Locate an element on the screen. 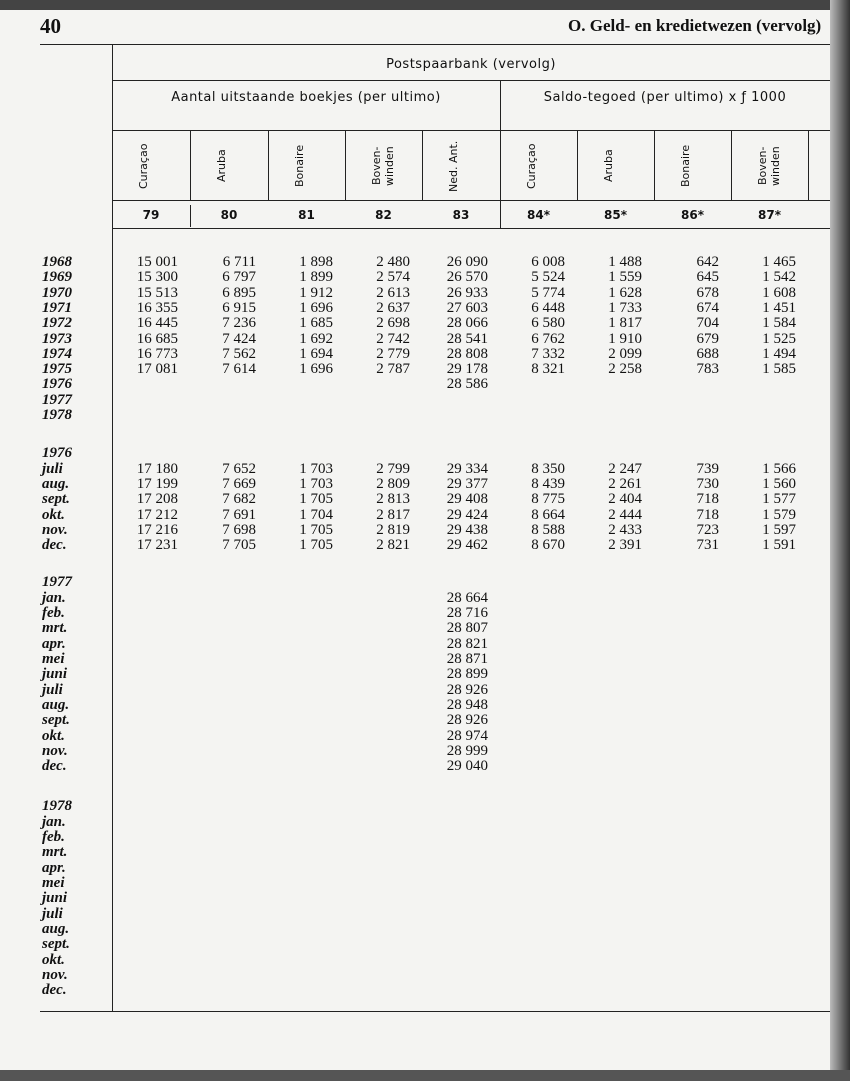 The width and height of the screenshot is (850, 1081). table-cell: 29 408 is located at coordinates (467, 499).